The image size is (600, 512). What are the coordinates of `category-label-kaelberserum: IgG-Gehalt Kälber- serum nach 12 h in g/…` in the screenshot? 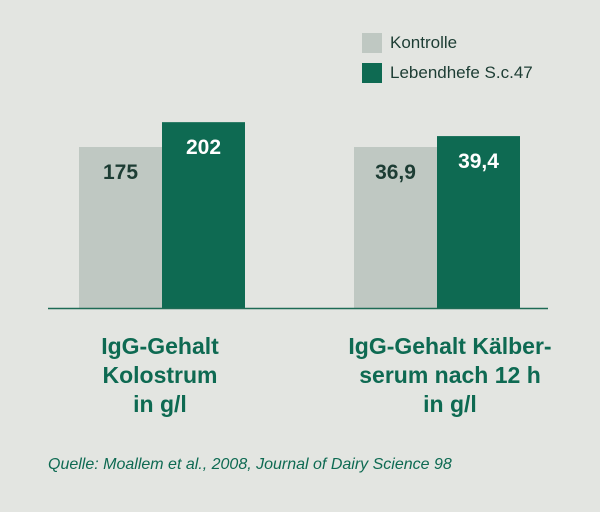 It's located at (450, 375).